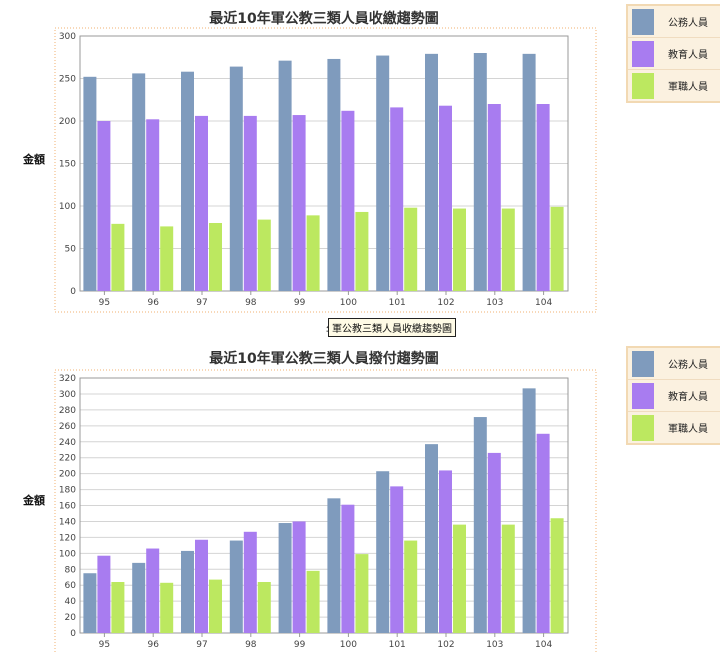  Describe the element at coordinates (285, 578) in the screenshot. I see `bar-公務人員-99` at that location.